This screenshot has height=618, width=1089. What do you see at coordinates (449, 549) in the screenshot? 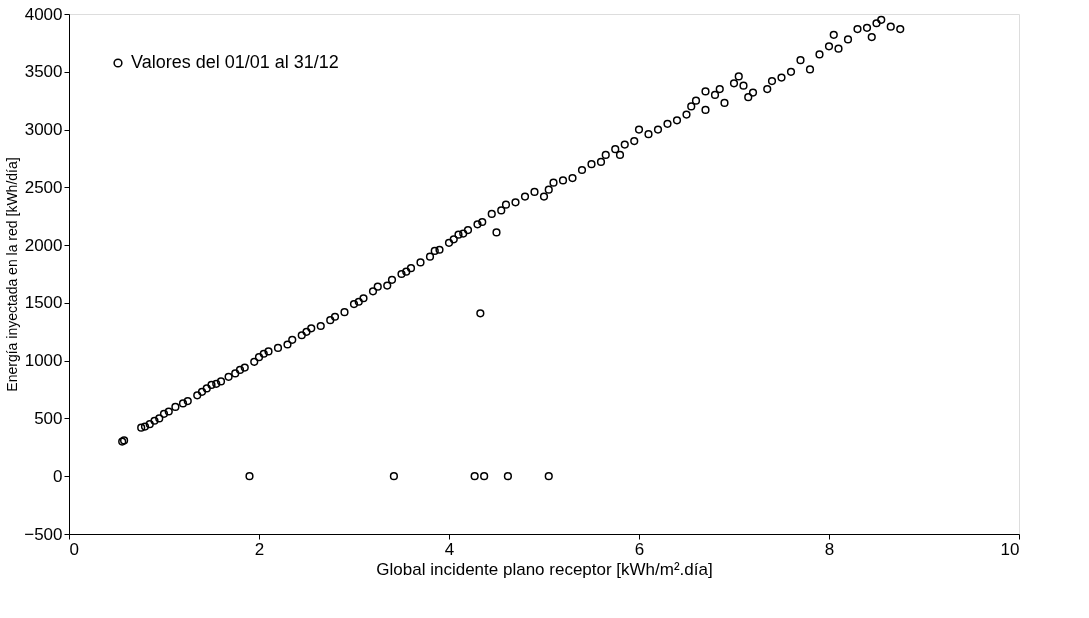
I see `x-tick-label: 4` at bounding box center [449, 549].